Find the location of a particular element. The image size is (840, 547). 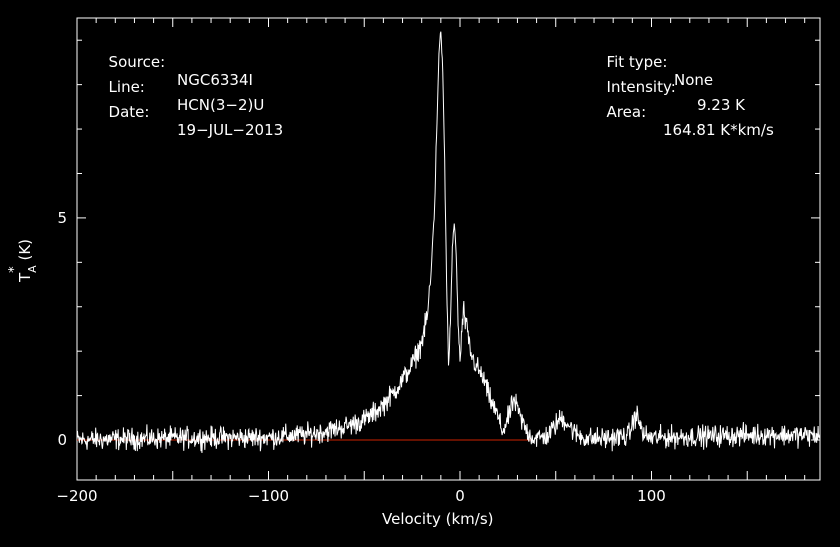

intensity-value: 9.23 K is located at coordinates (721, 105).